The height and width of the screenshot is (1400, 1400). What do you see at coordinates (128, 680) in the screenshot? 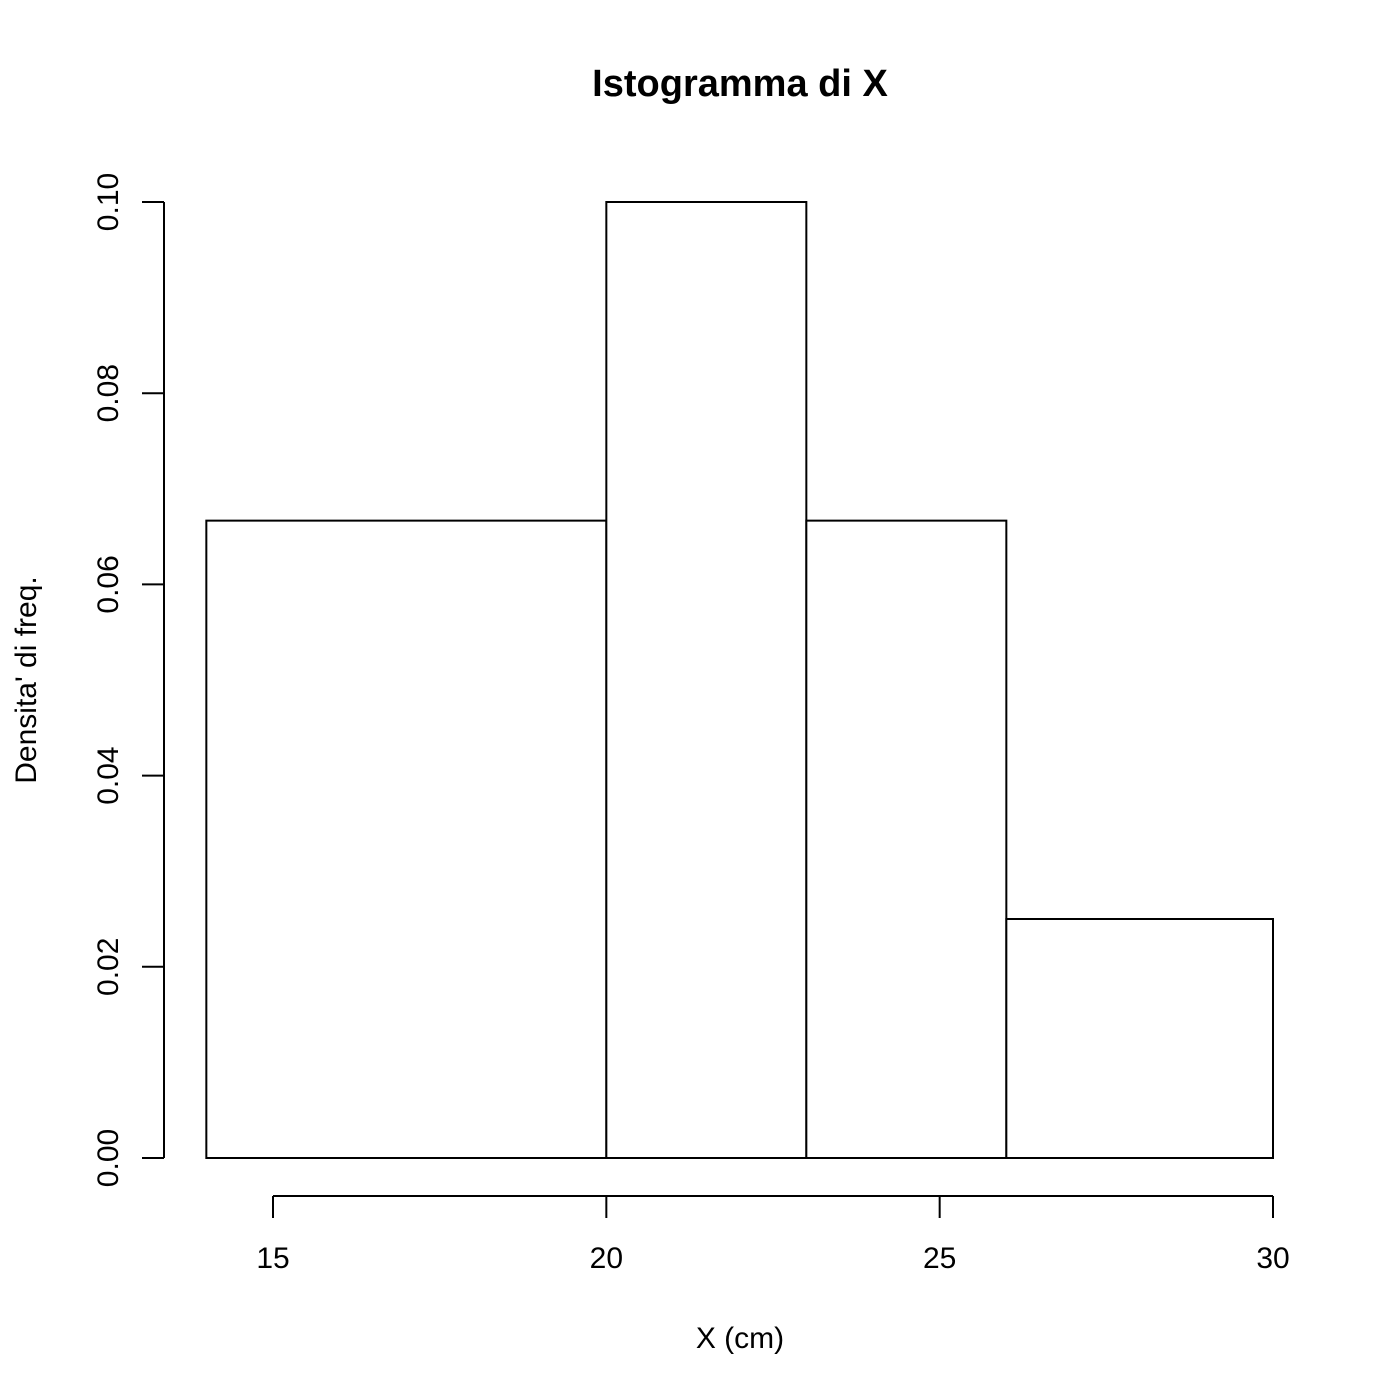
I see `y-axis: 0.00 0.02 0.04 0.06 0.08 0.10` at bounding box center [128, 680].